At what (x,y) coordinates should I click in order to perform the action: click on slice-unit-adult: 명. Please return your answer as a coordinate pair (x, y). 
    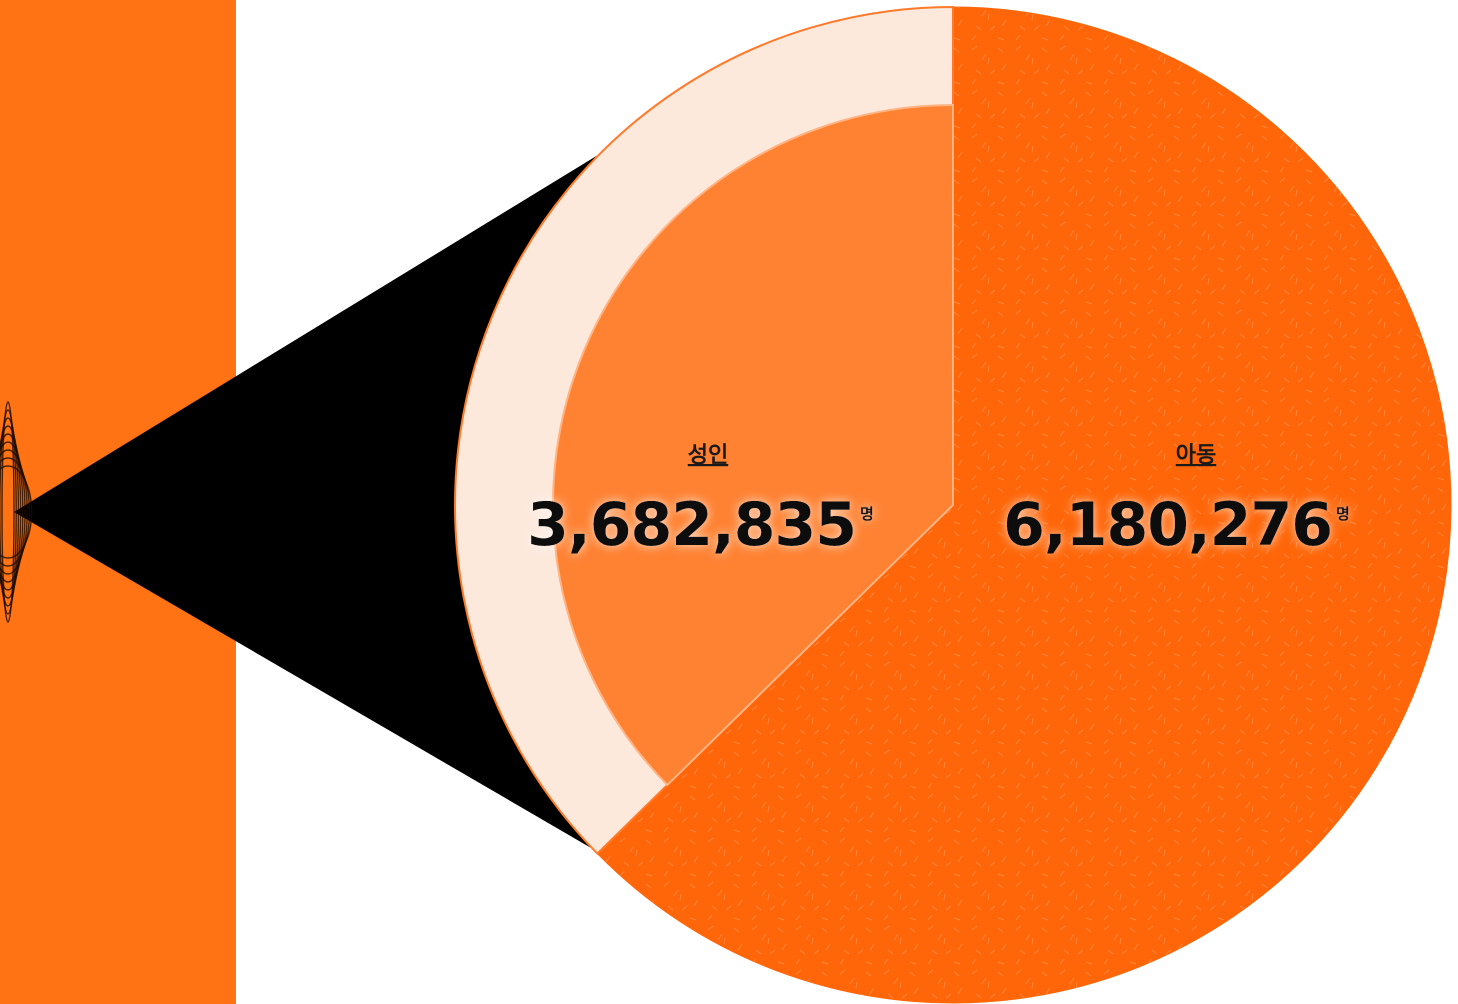
    Looking at the image, I should click on (866, 514).